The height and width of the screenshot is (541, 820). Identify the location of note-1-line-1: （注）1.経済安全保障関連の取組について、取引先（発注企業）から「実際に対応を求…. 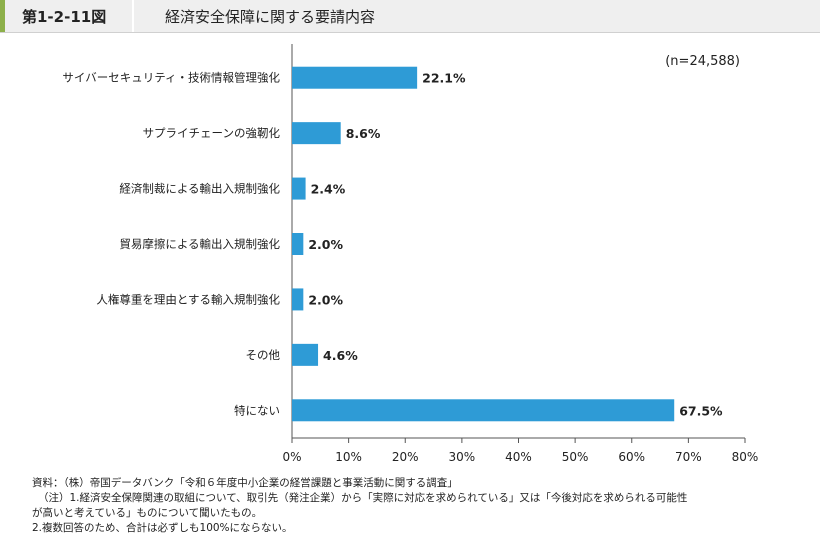
(363, 498).